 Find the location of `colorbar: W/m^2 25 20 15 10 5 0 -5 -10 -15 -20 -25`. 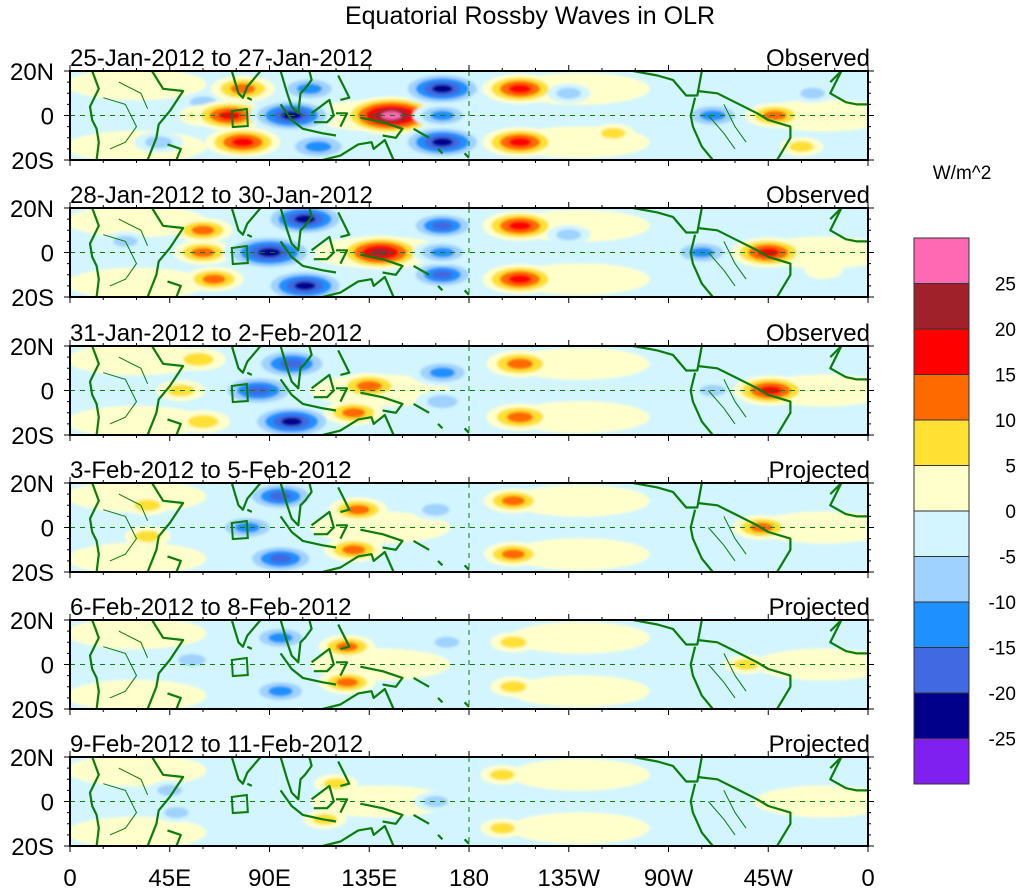

colorbar: W/m^2 25 20 15 10 5 0 -5 -10 -15 -20 -25 is located at coordinates (964, 474).